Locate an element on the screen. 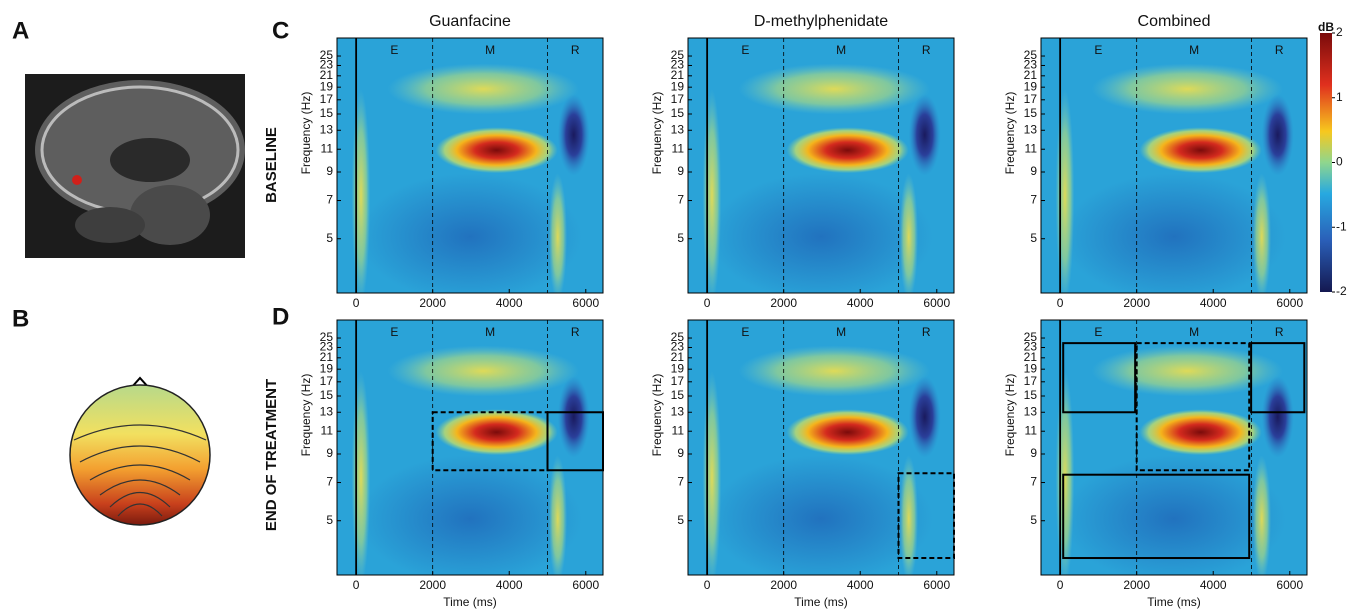  y-tick-label: 21 is located at coordinates (1031, 357).